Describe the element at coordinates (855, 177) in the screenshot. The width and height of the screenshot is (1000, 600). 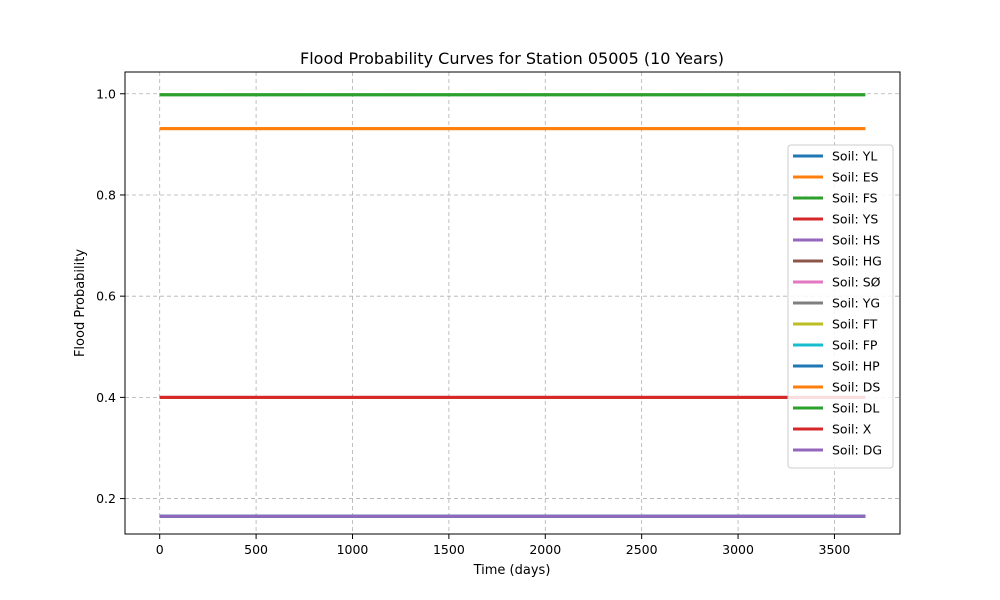
I see `legend-label: Soil: ES` at that location.